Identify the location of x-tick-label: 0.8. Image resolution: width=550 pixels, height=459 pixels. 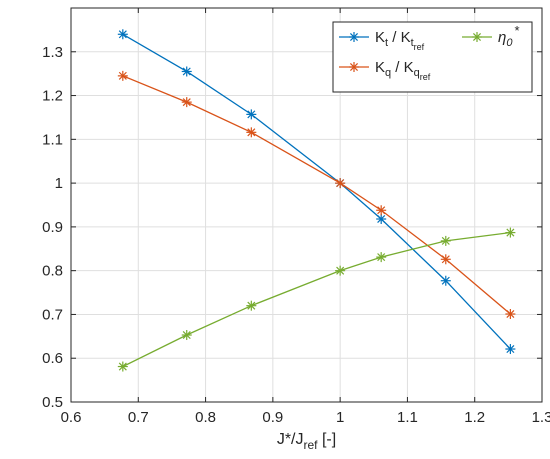
(205, 417).